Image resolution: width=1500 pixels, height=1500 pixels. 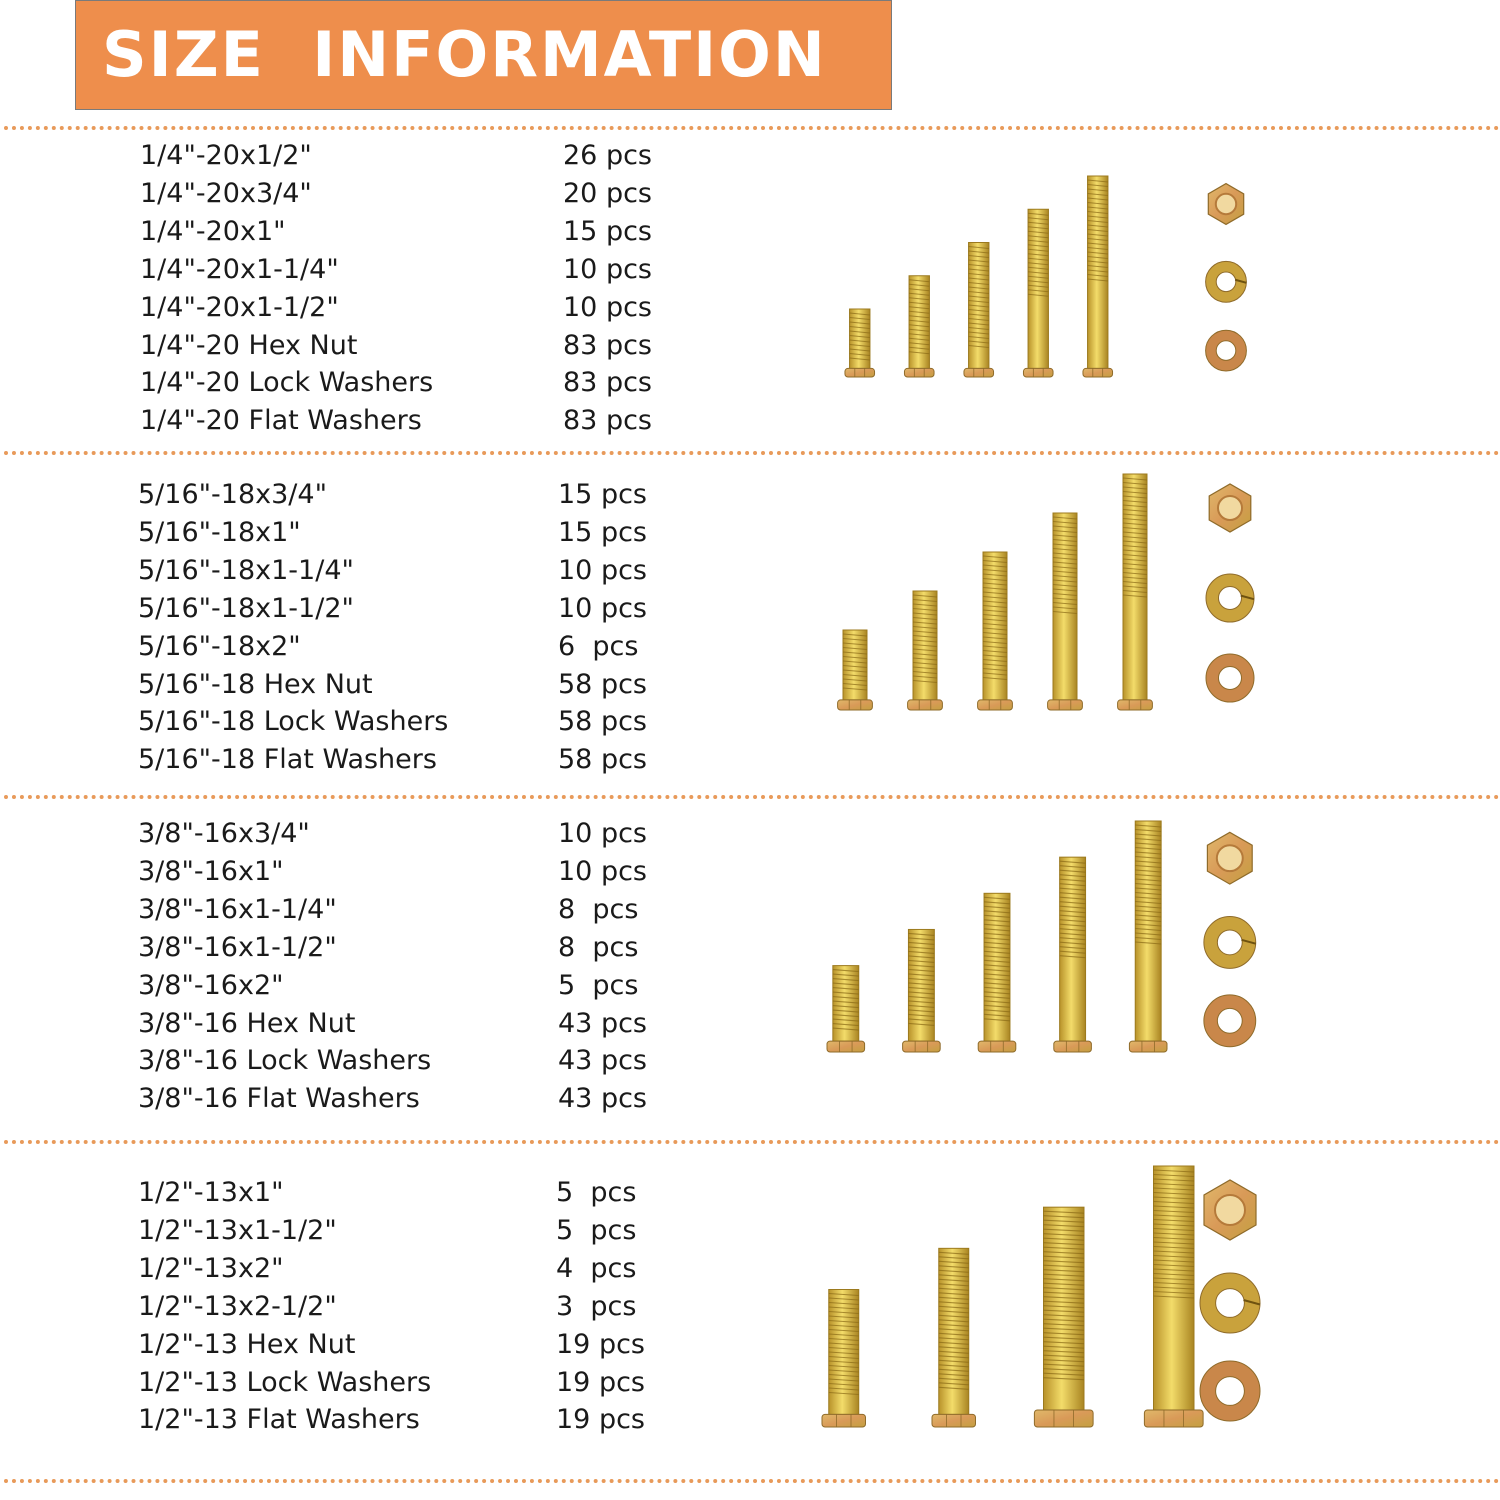 What do you see at coordinates (418, 1307) in the screenshot?
I see `list-item: 1/2"-13x2-1/2" 3 pcs` at bounding box center [418, 1307].